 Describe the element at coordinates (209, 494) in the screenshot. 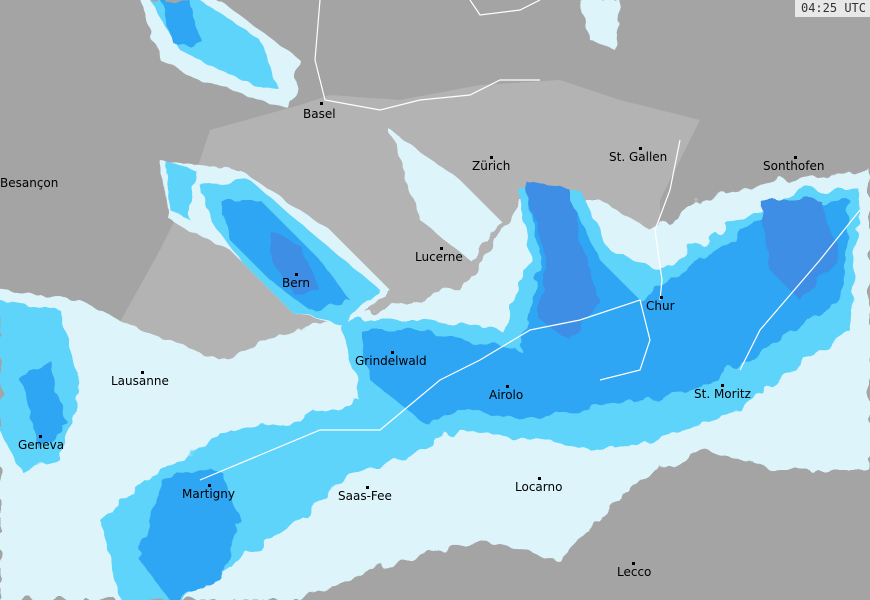

I see `city-label: Martigny` at that location.